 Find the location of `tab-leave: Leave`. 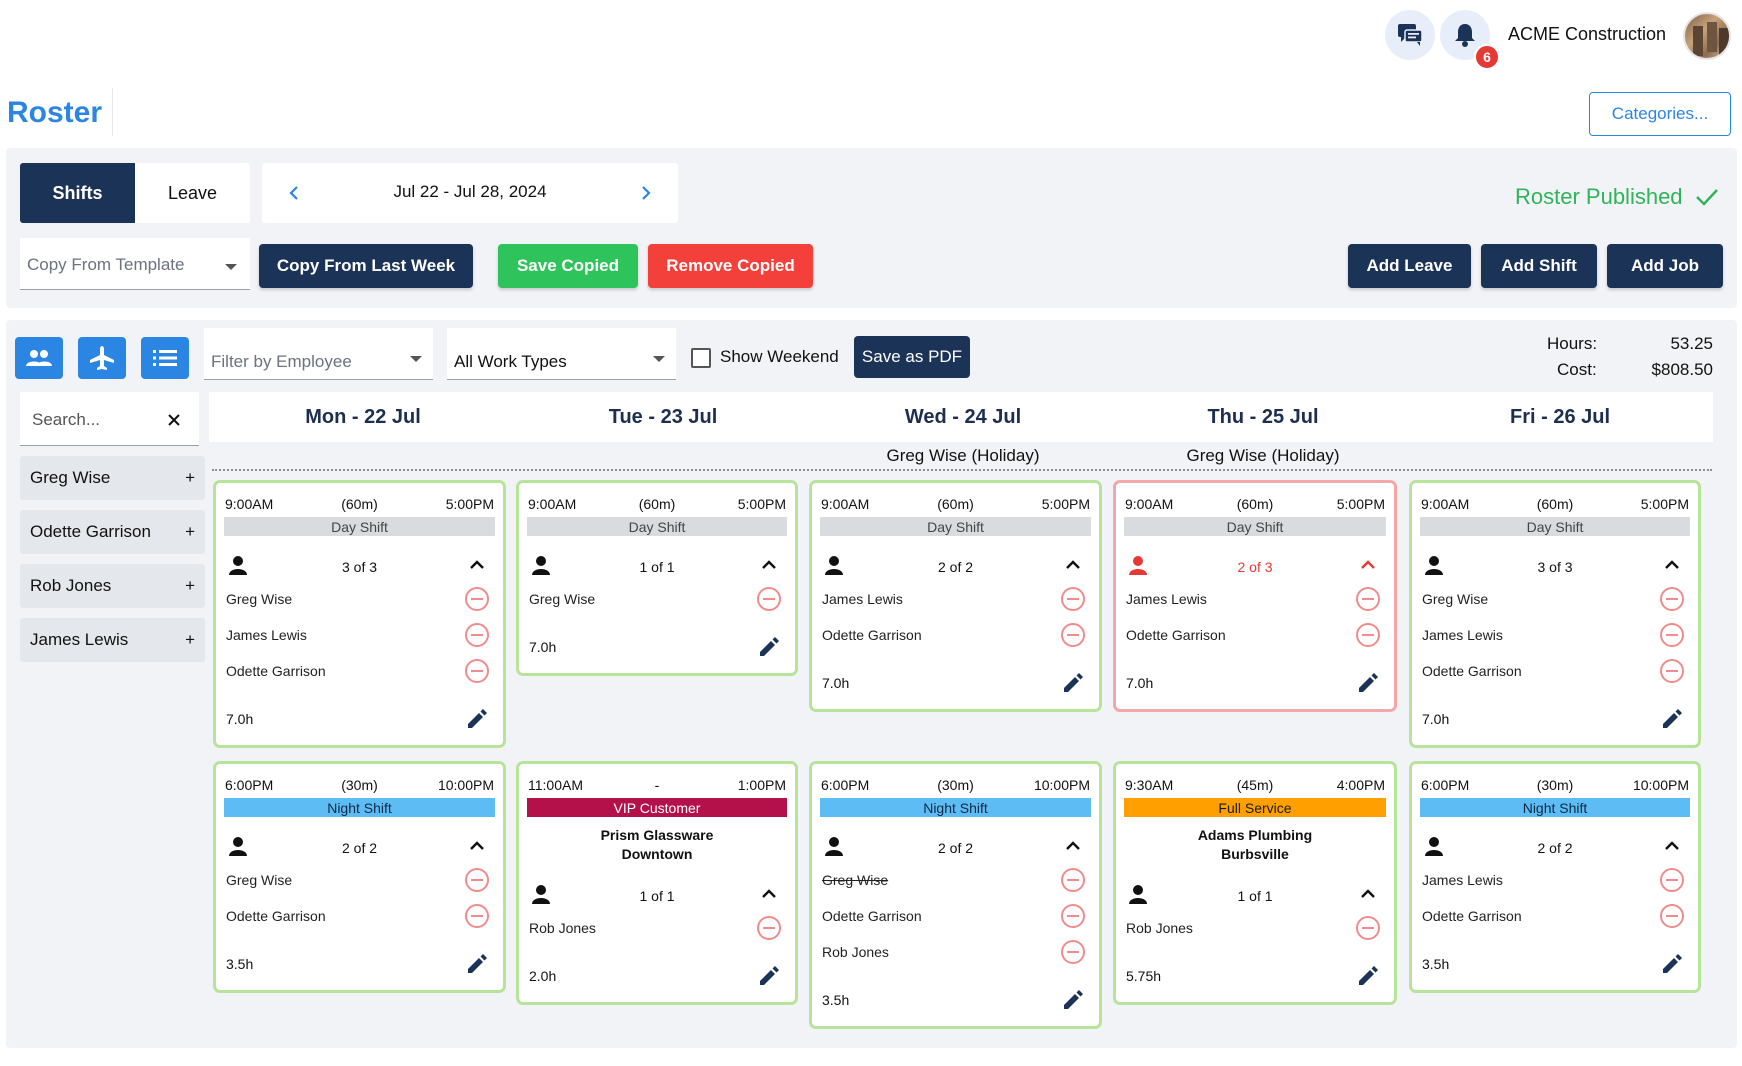

tab-leave: Leave is located at coordinates (192, 193).